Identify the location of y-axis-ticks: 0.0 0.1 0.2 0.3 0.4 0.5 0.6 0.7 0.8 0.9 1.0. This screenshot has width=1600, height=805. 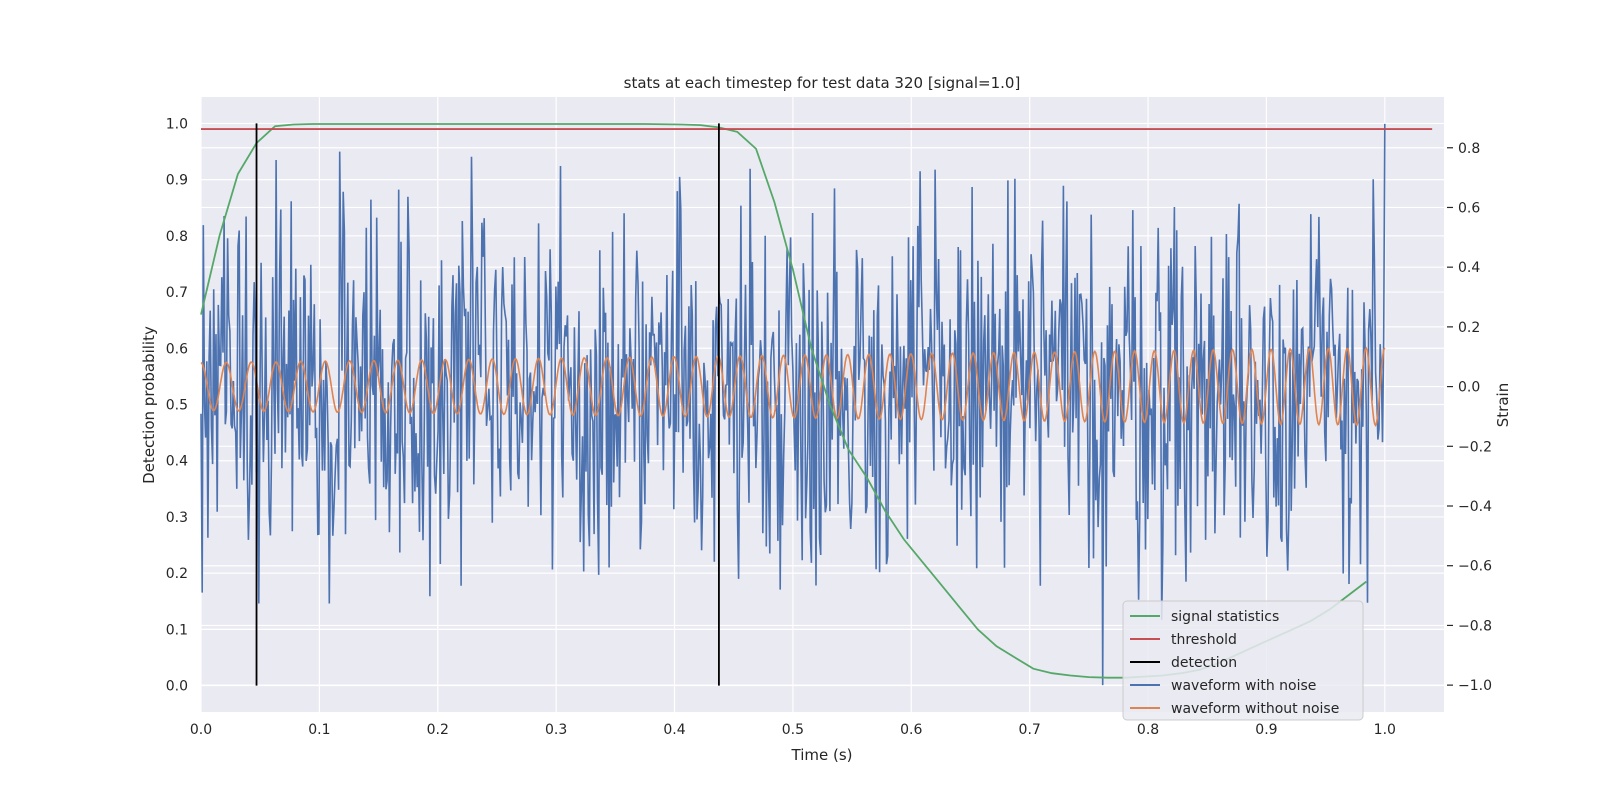
(177, 405).